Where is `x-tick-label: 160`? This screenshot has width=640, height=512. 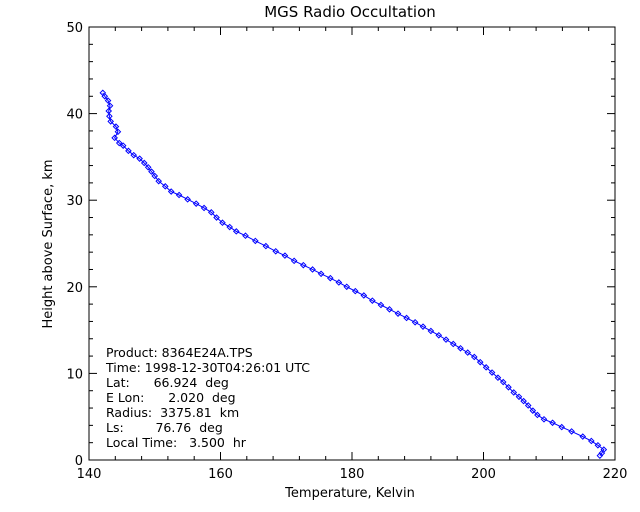
x-tick-label: 160 is located at coordinates (220, 474).